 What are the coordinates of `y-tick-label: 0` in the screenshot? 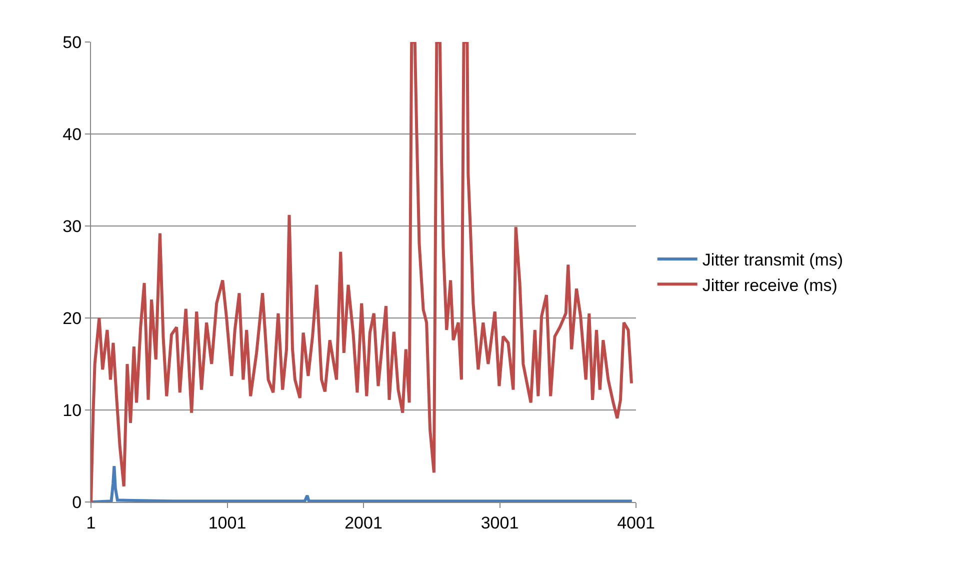 It's located at (77, 502).